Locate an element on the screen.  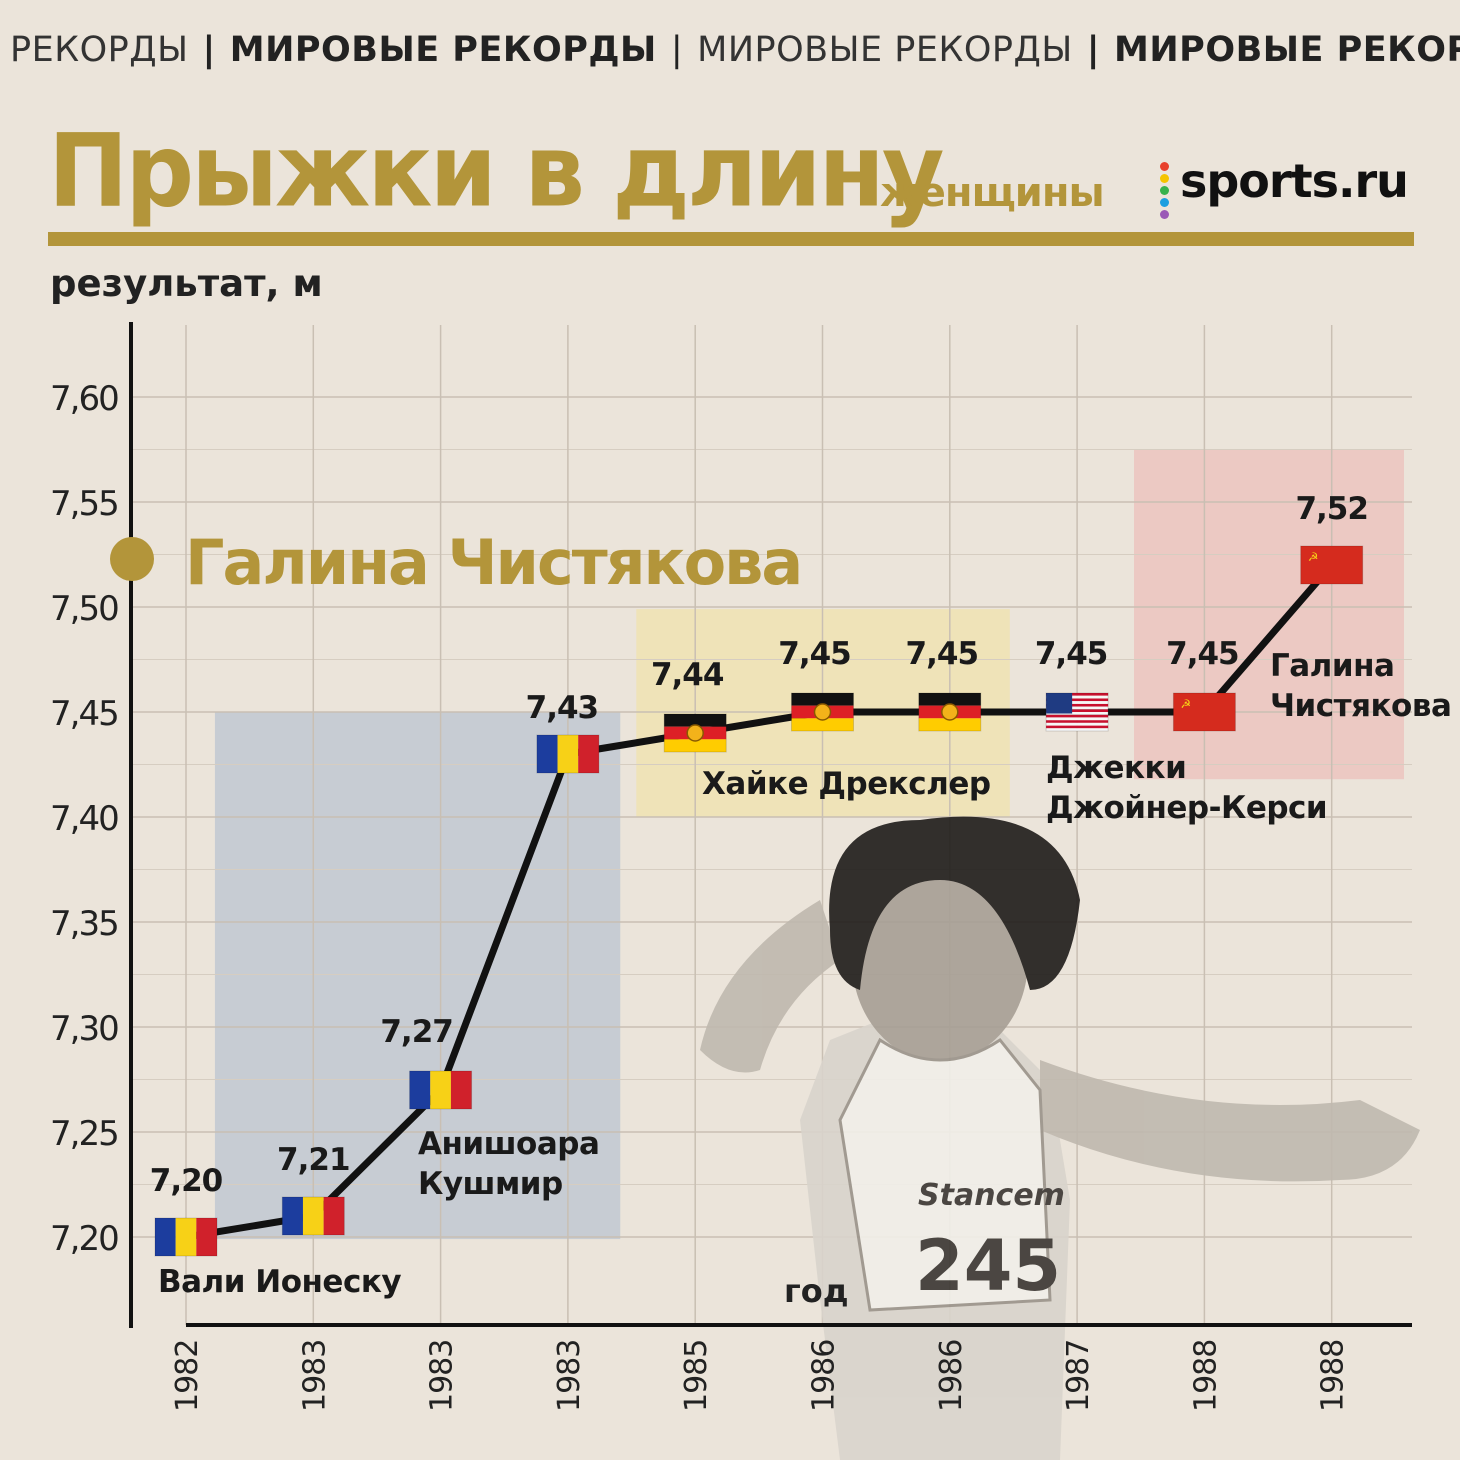
flag-usa-icon is located at coordinates (1077, 712).